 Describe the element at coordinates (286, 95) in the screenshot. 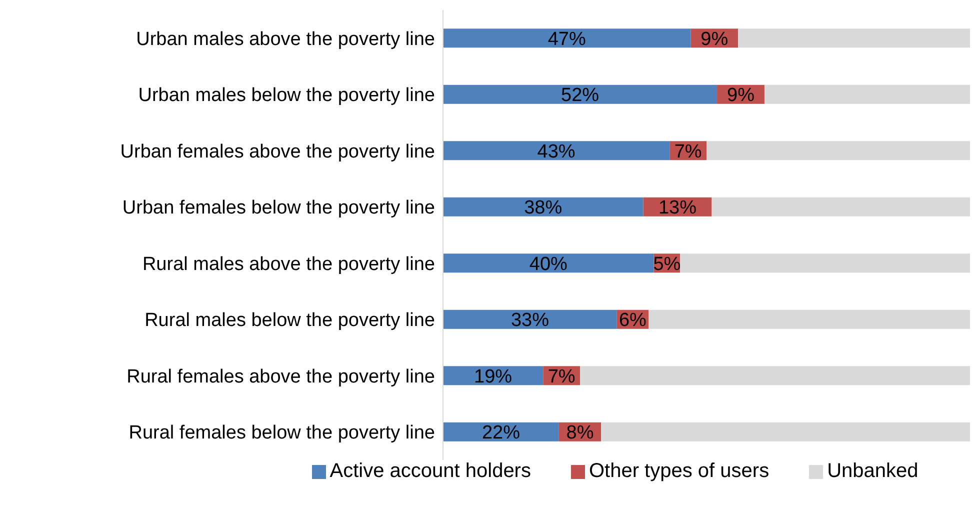

I see `y-tick-label: Urban males below the poverty line` at that location.